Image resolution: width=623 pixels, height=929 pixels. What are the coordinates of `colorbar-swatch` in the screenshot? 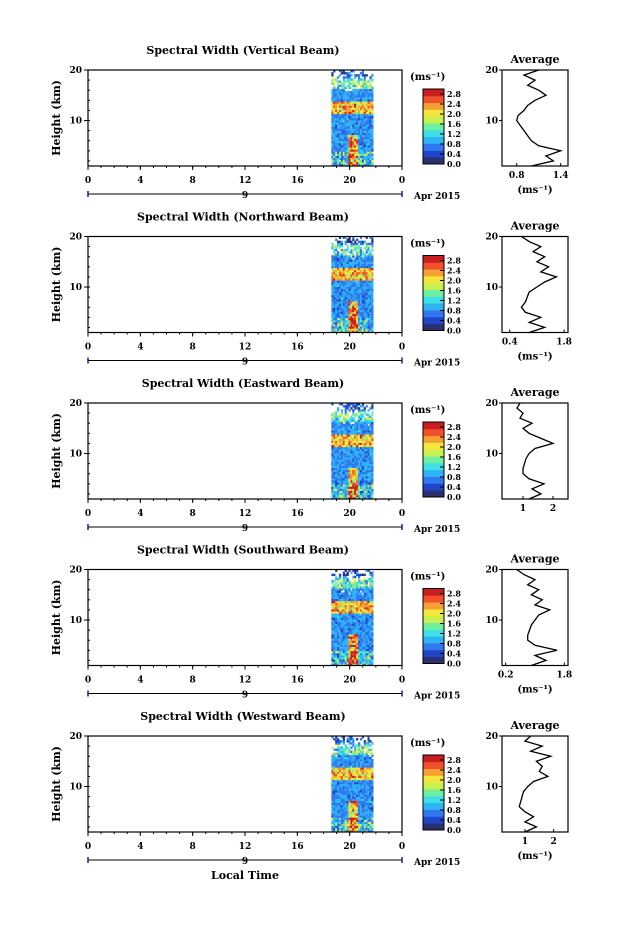 It's located at (433, 592).